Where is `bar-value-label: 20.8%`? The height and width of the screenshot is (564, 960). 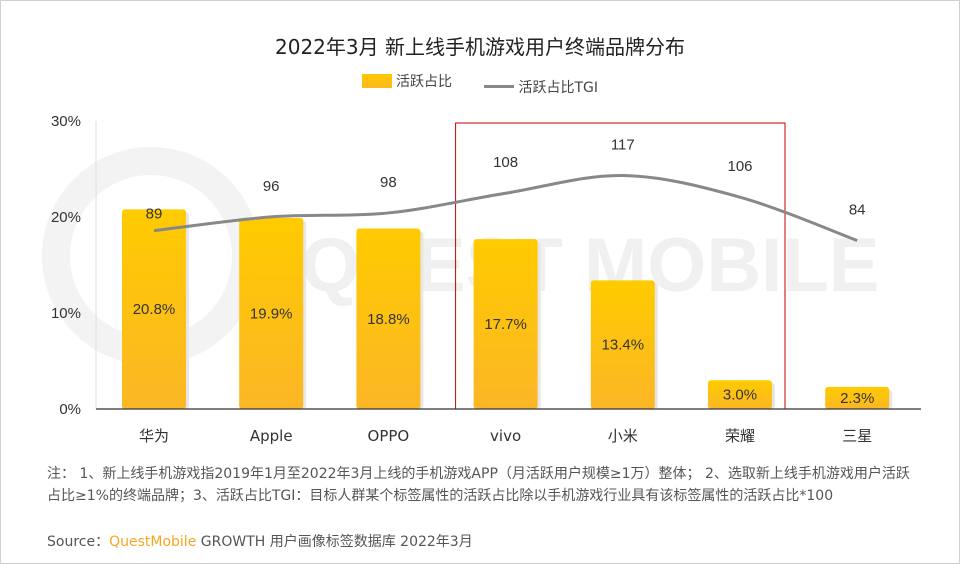
bar-value-label: 20.8% is located at coordinates (154, 309).